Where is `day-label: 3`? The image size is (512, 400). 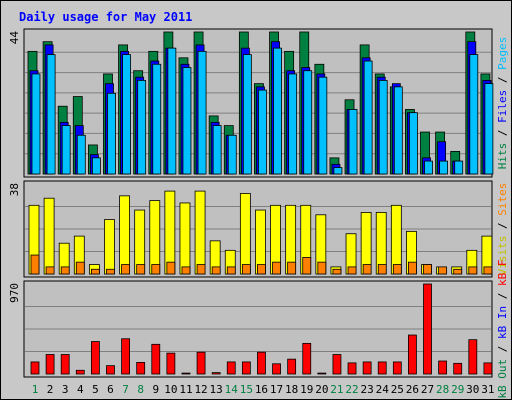
day-label: 3 is located at coordinates (65, 389).